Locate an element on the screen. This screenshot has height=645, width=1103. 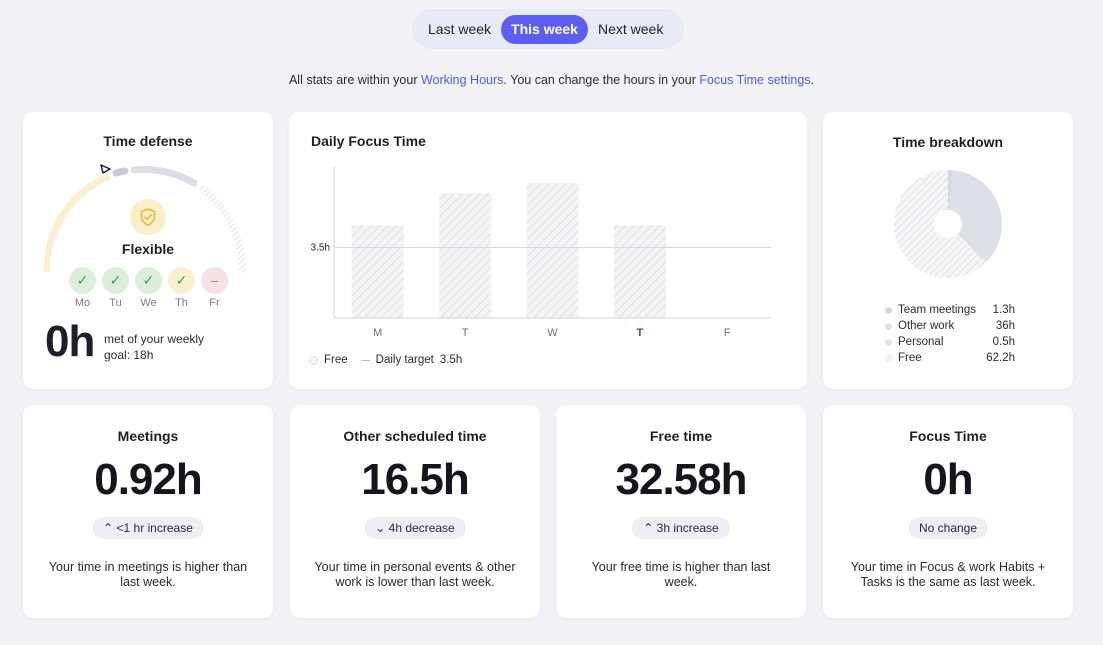
time-defense-card: Time defense Flexible ✓ Mo ✓ Tu ✓ is located at coordinates (148, 250).